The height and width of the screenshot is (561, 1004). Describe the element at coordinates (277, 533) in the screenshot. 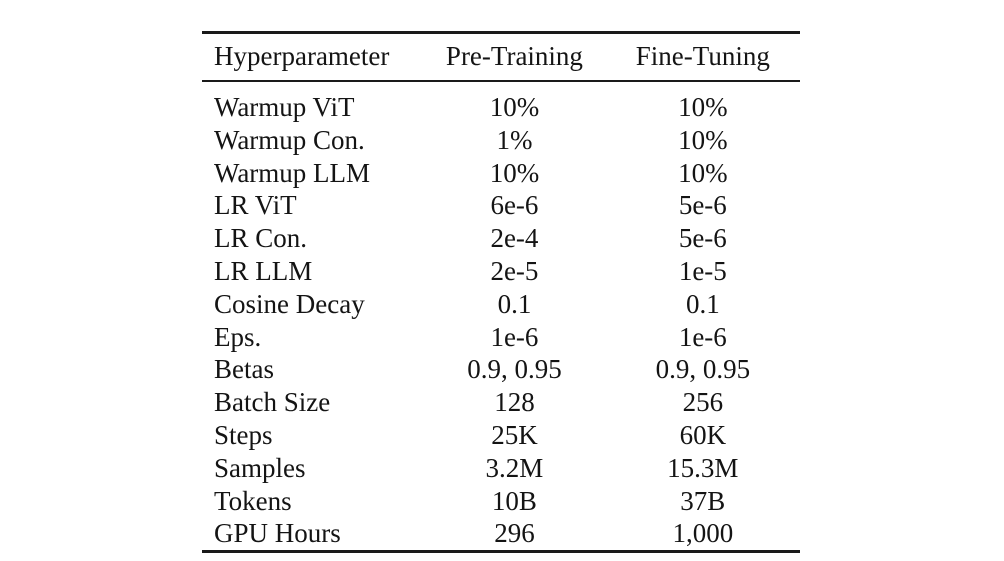

I see `row-label: GPU Hours` at that location.